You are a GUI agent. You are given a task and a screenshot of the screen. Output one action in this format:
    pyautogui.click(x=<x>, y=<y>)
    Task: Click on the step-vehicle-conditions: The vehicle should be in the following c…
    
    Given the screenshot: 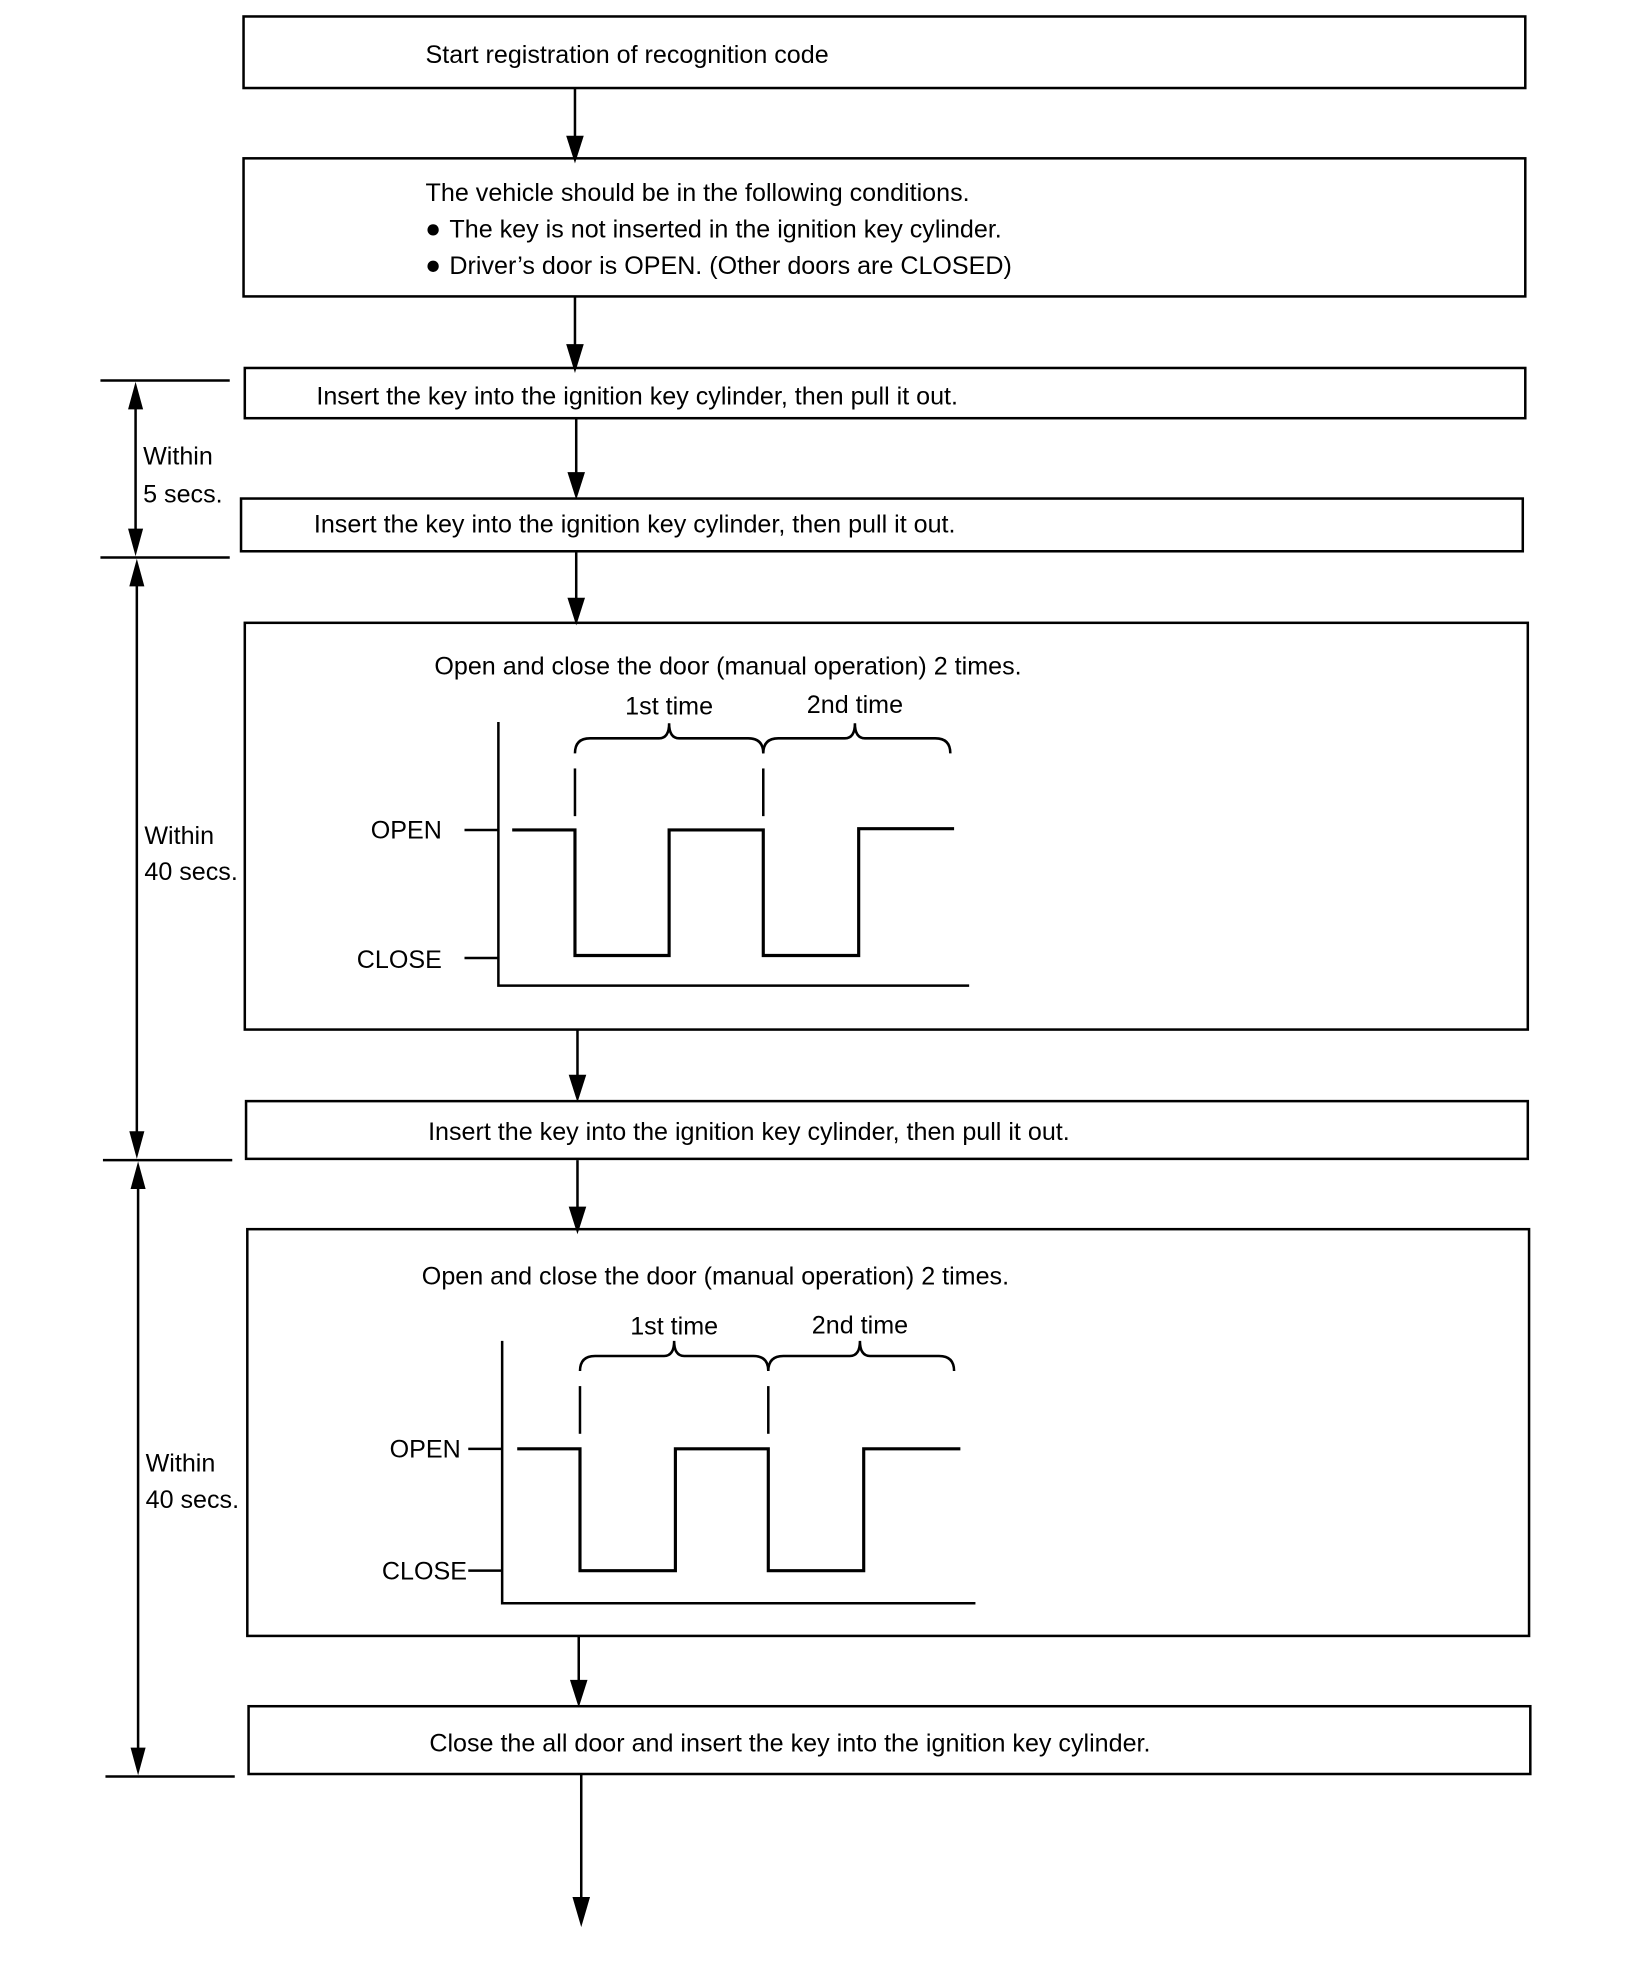 What is the action you would take?
    pyautogui.click(x=884, y=227)
    